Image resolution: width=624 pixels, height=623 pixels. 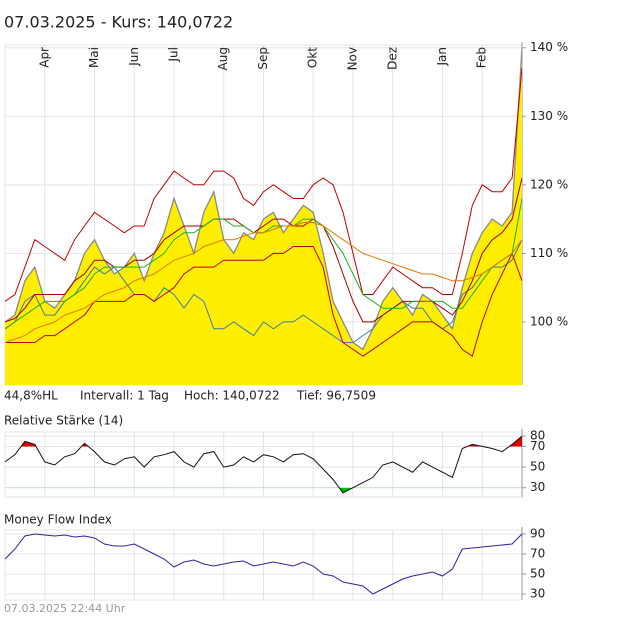 I want to click on annotation: Tief: 96,7509, so click(x=336, y=396).